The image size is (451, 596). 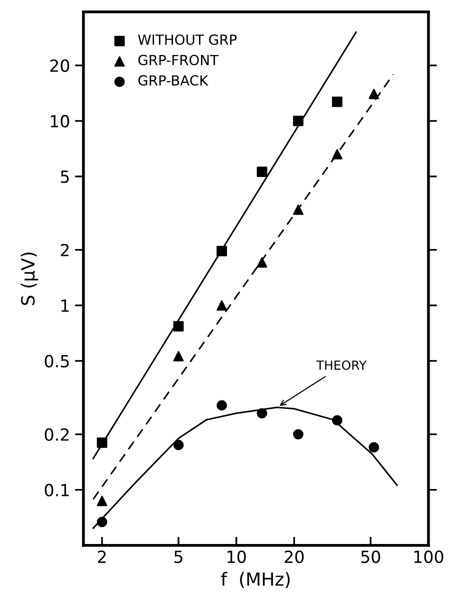 I want to click on x-tick-label: 10, so click(x=237, y=557).